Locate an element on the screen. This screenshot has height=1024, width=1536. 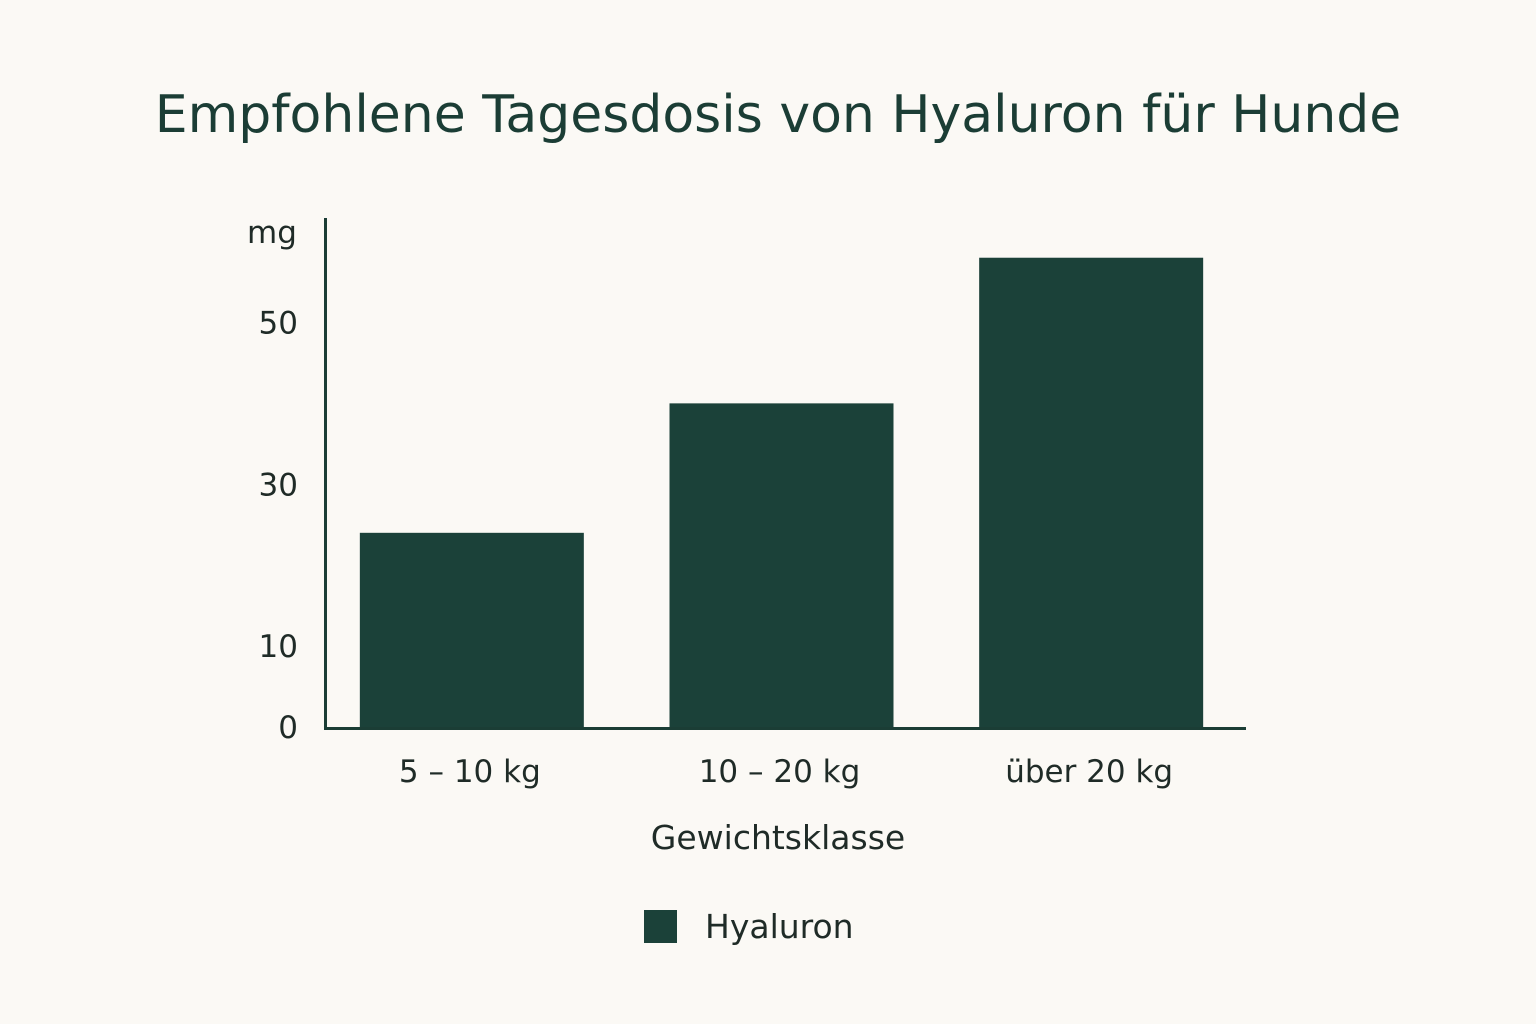
x-tick-label: 10 – 20 kg is located at coordinates (780, 772).